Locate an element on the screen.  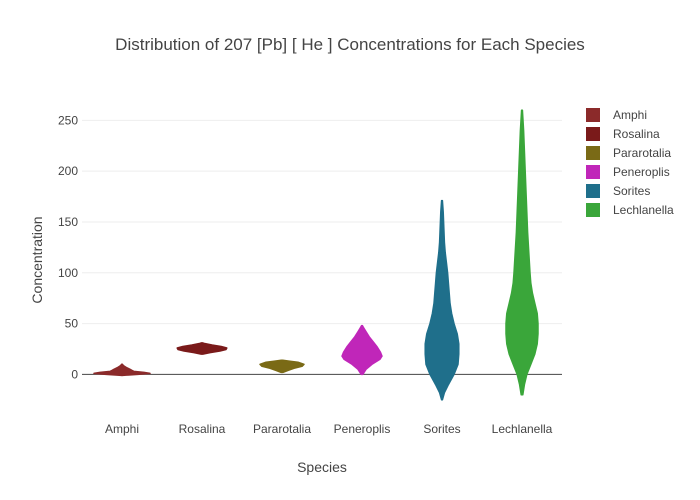
violin-rosalina is located at coordinates (202, 348).